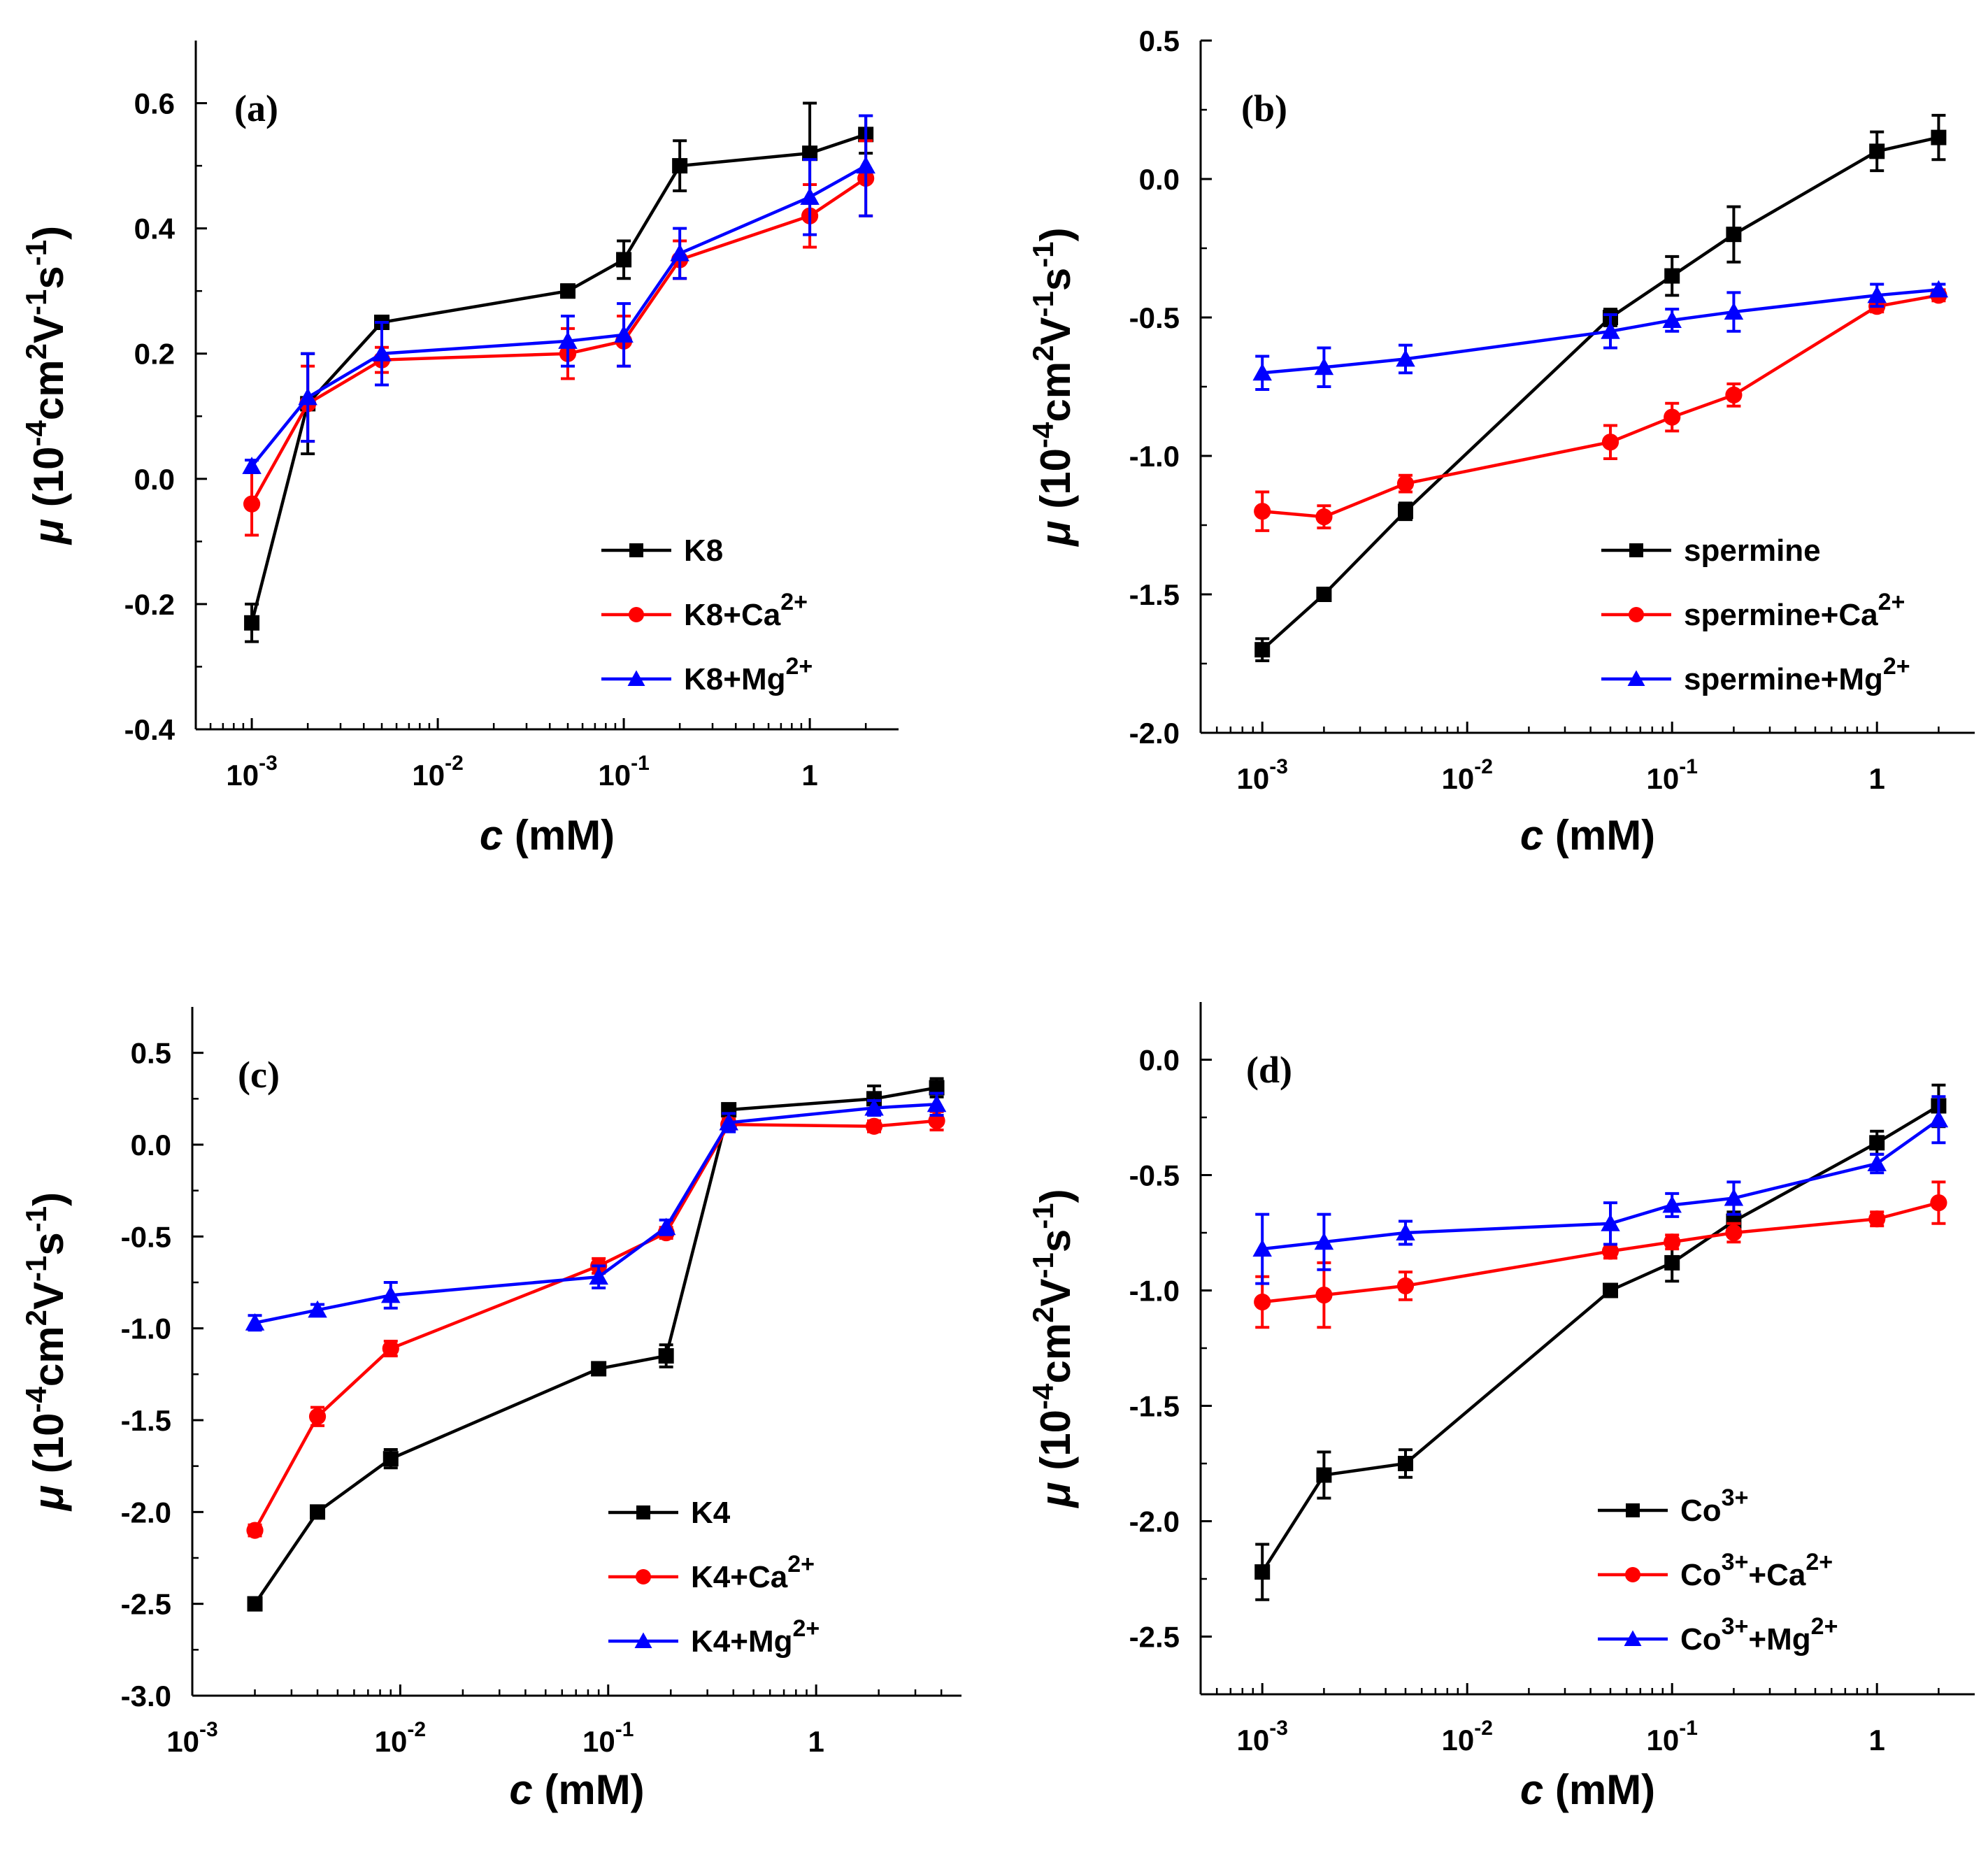  I want to click on y-tick-label: 0.2, so click(154, 354).